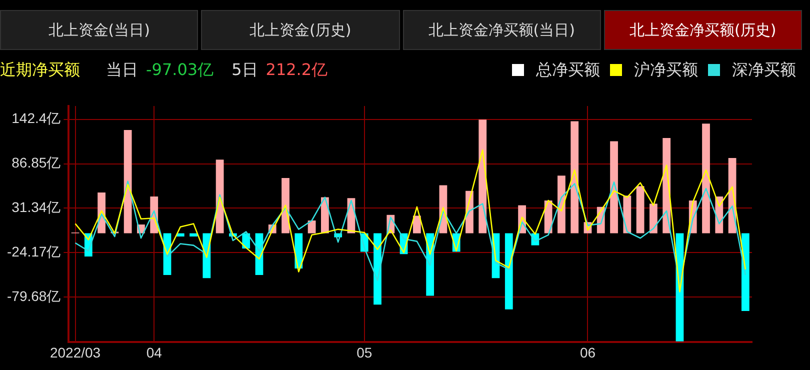 Image resolution: width=810 pixels, height=370 pixels. Describe the element at coordinates (33, 252) in the screenshot. I see `y-tick-label: -24.17亿` at that location.